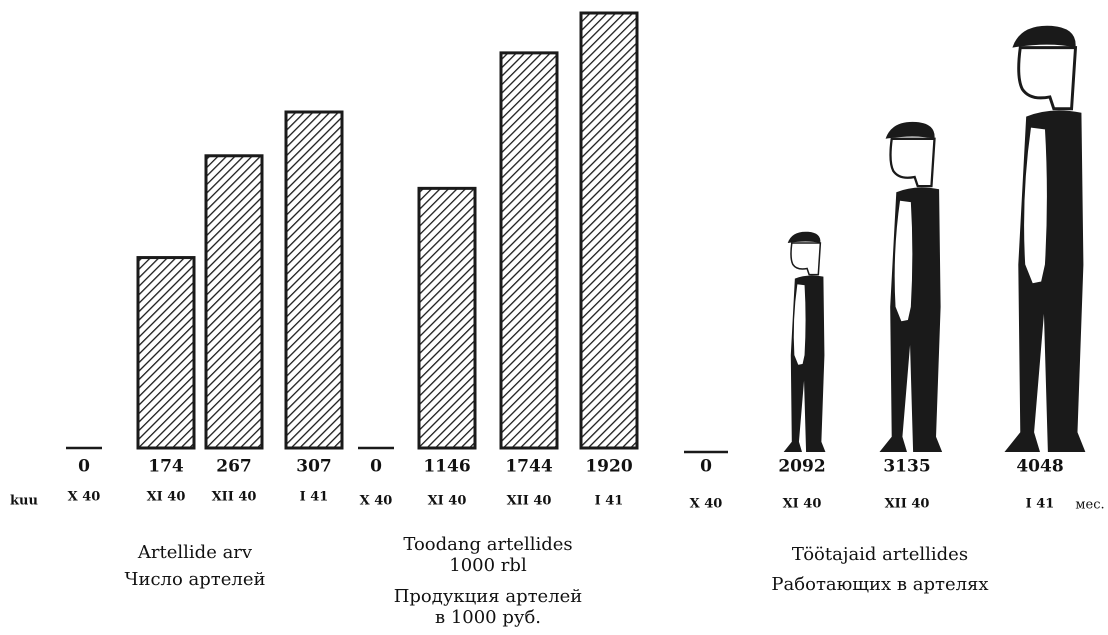  I want to click on value-label: 307, so click(314, 467).